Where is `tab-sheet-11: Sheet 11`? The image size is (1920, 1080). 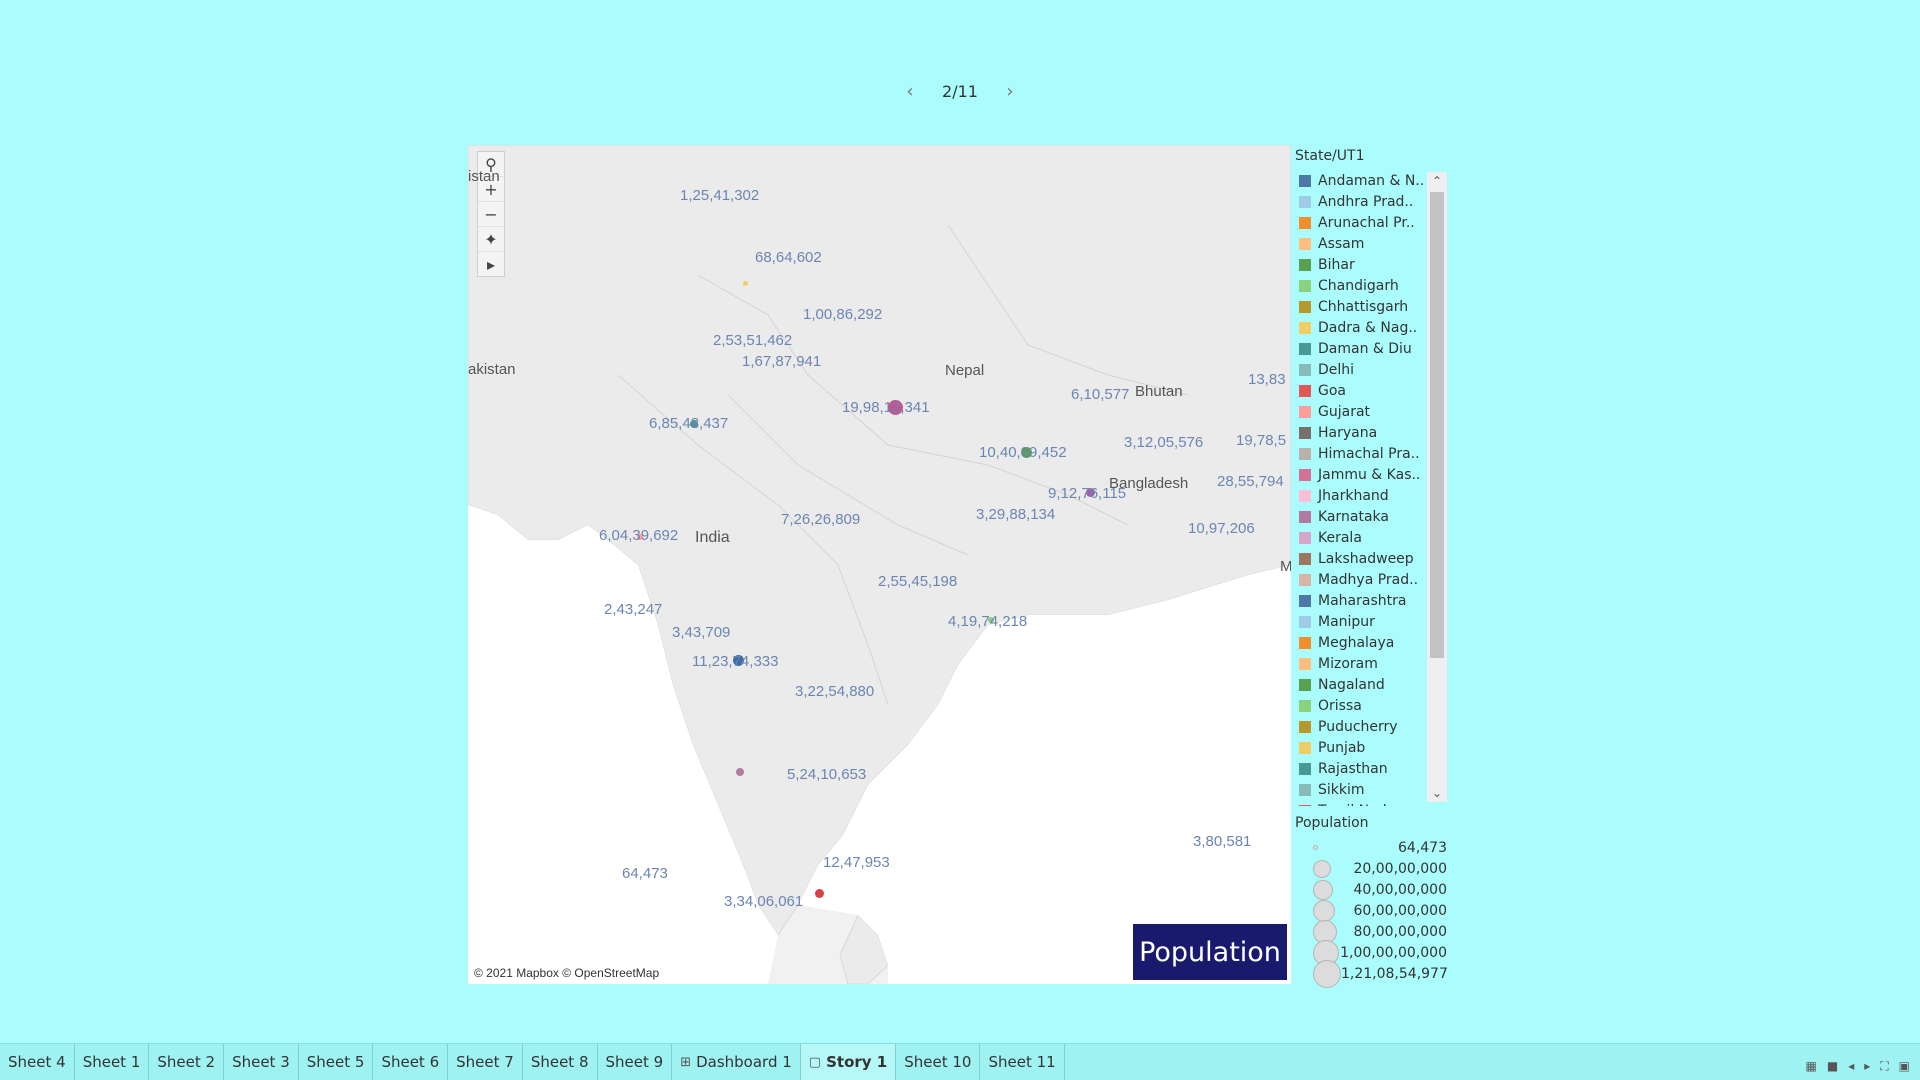 tab-sheet-11: Sheet 11 is located at coordinates (1022, 1062).